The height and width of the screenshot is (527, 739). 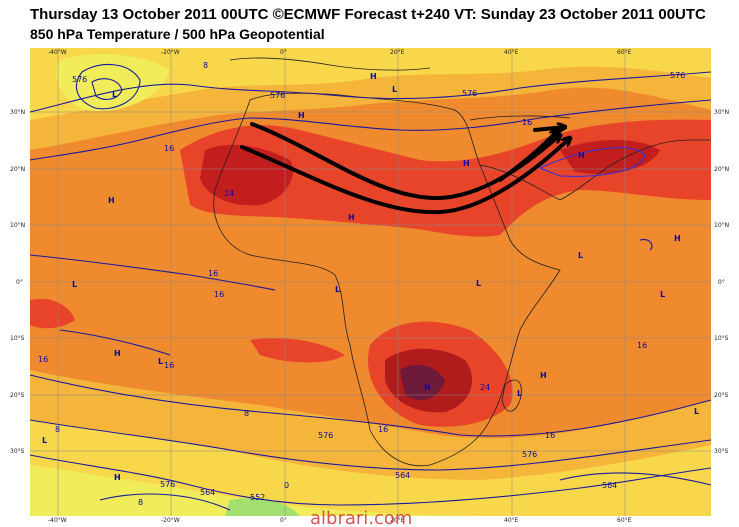 I want to click on lon-tick-bottom: 60°E, so click(x=624, y=520).